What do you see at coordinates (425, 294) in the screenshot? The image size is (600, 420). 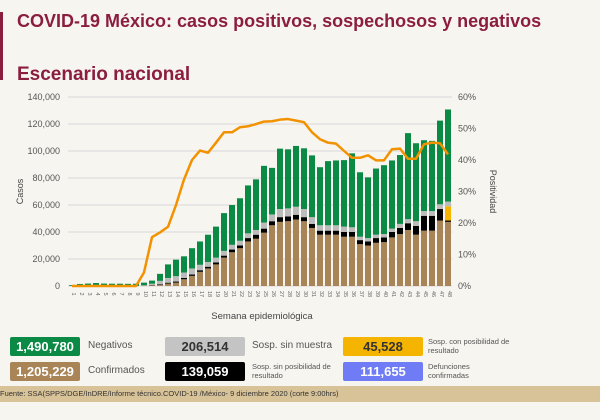 I see `x-tick-label: 45` at bounding box center [425, 294].